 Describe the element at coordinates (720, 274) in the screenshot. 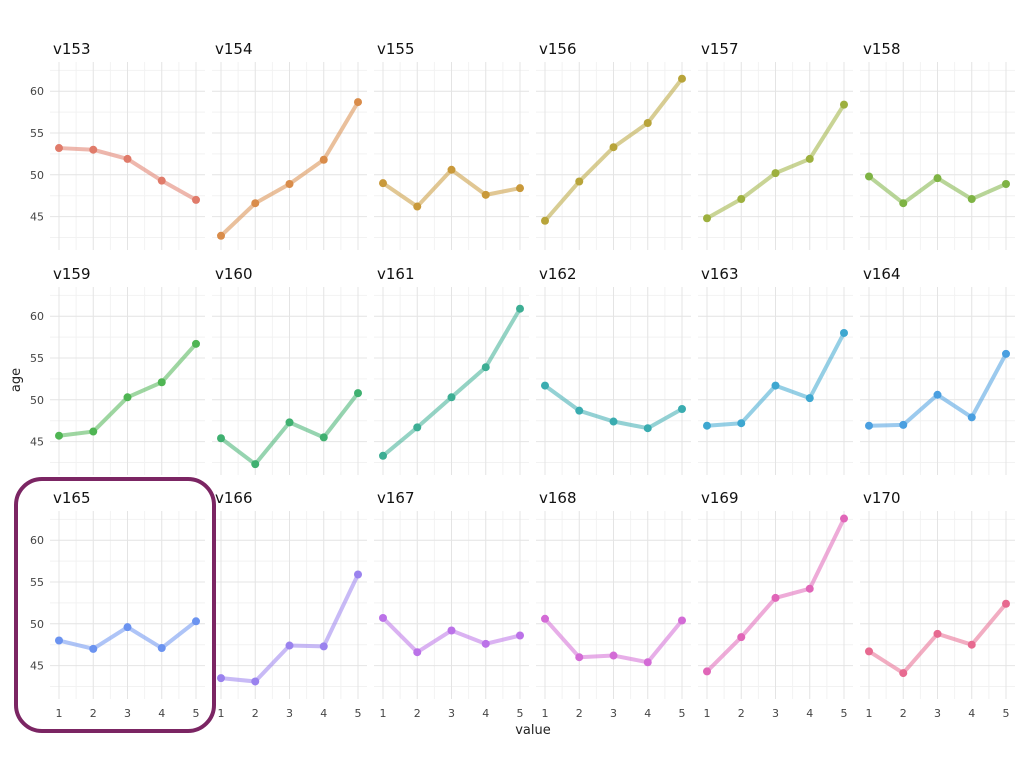

I see `panel-title-v163: v163` at that location.